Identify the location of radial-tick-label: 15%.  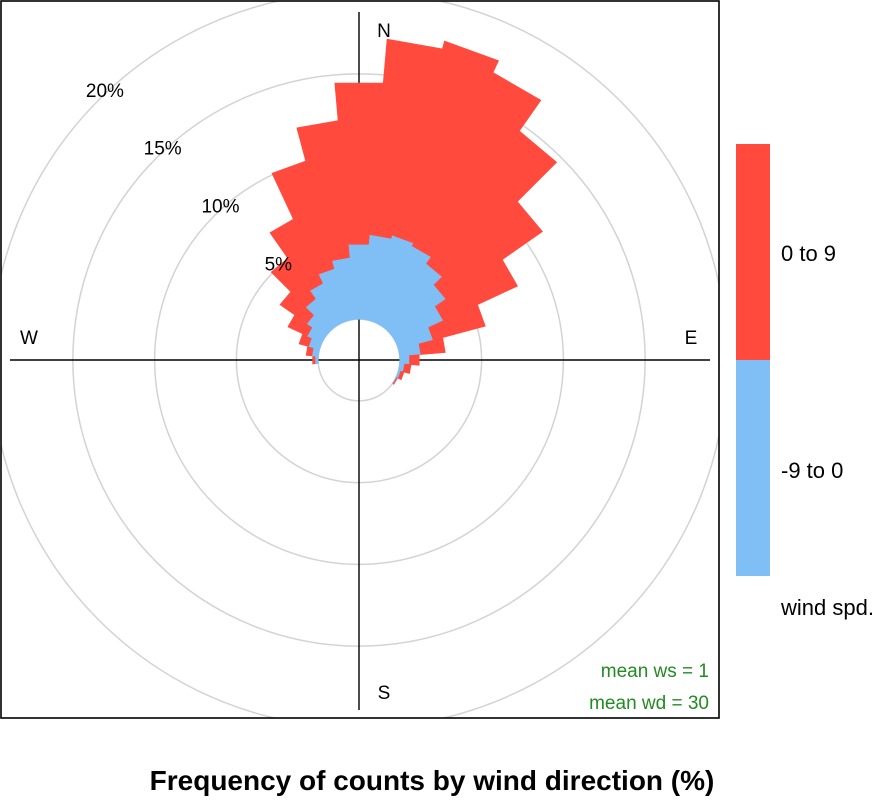
(163, 149).